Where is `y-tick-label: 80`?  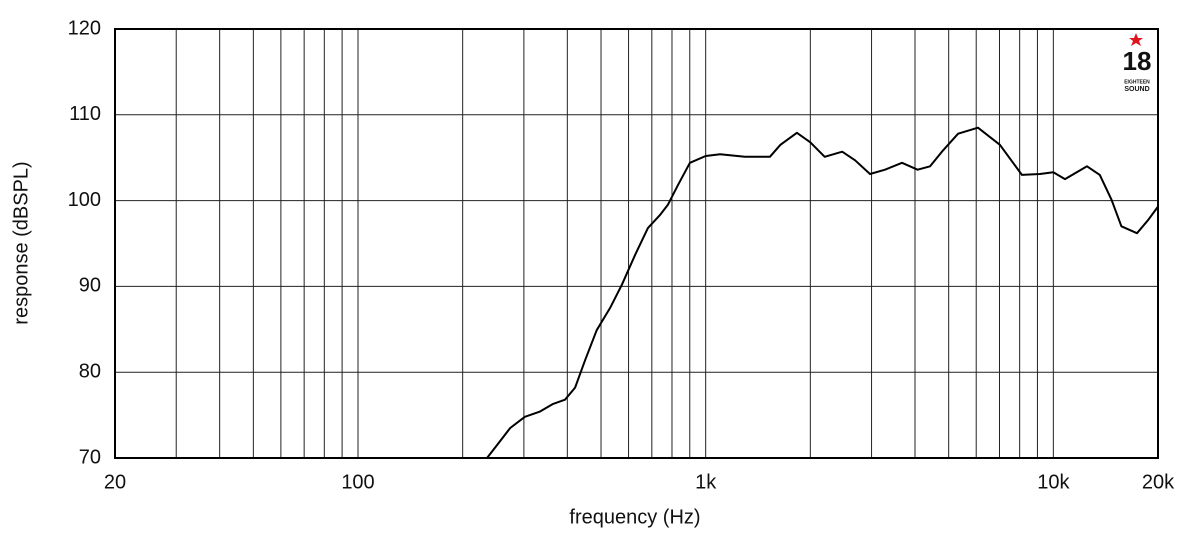
y-tick-label: 80 is located at coordinates (90, 371).